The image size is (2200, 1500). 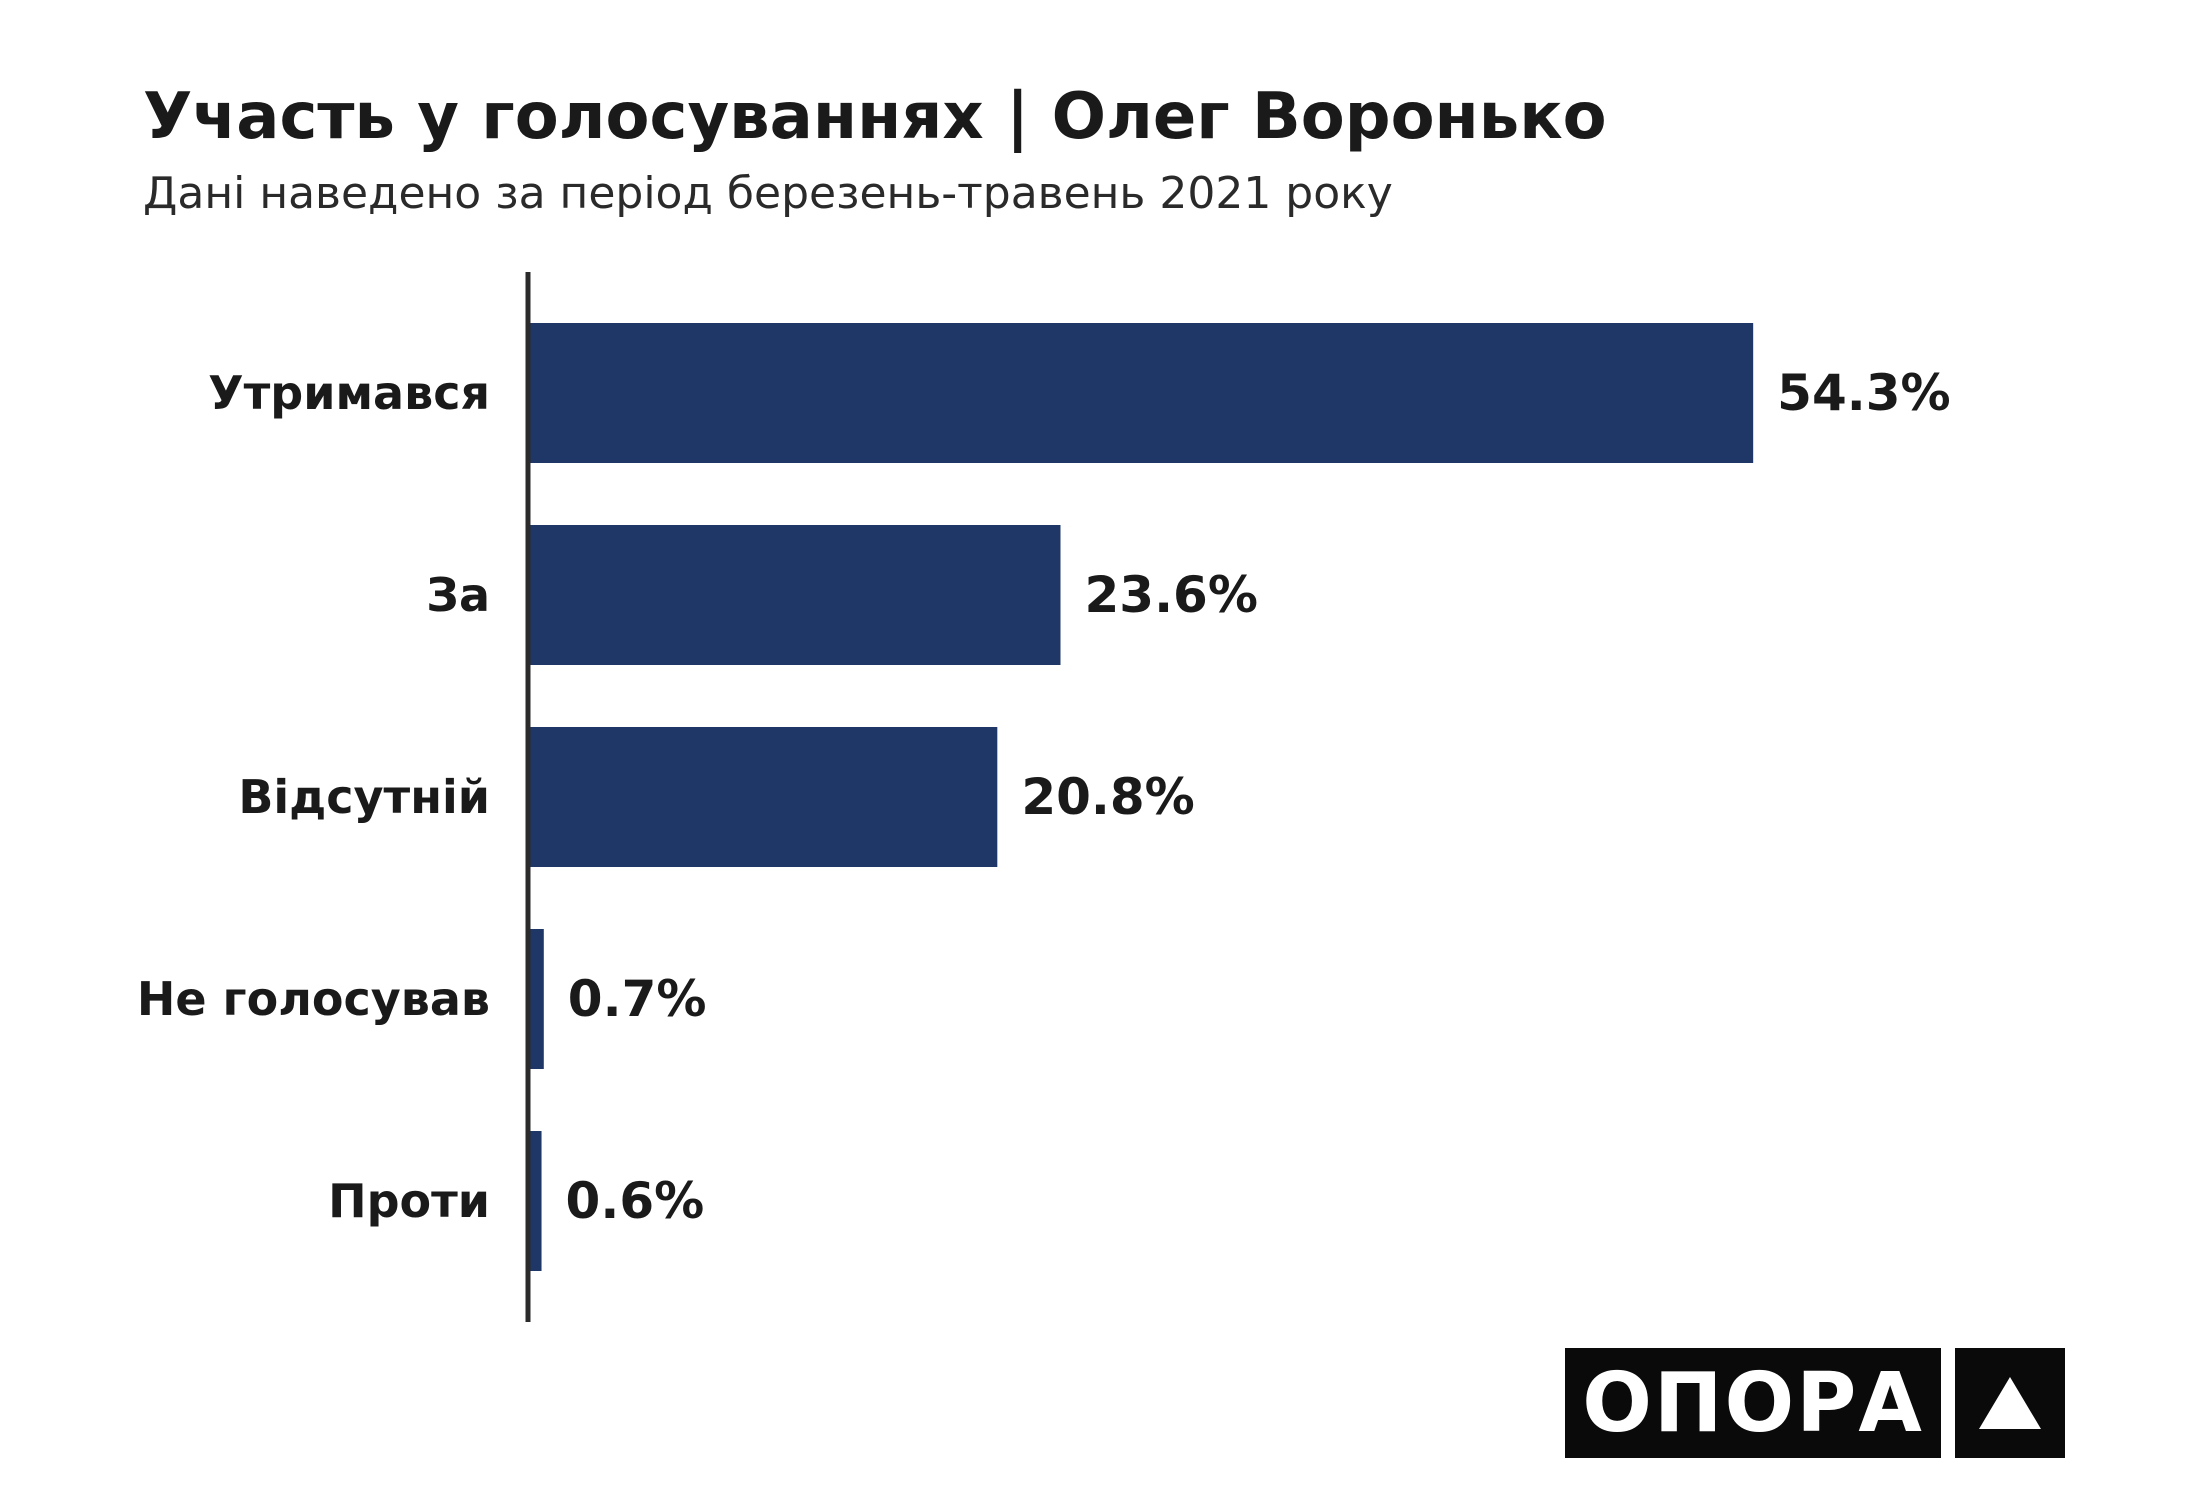 What do you see at coordinates (349, 393) in the screenshot?
I see `category-label: Утримався` at bounding box center [349, 393].